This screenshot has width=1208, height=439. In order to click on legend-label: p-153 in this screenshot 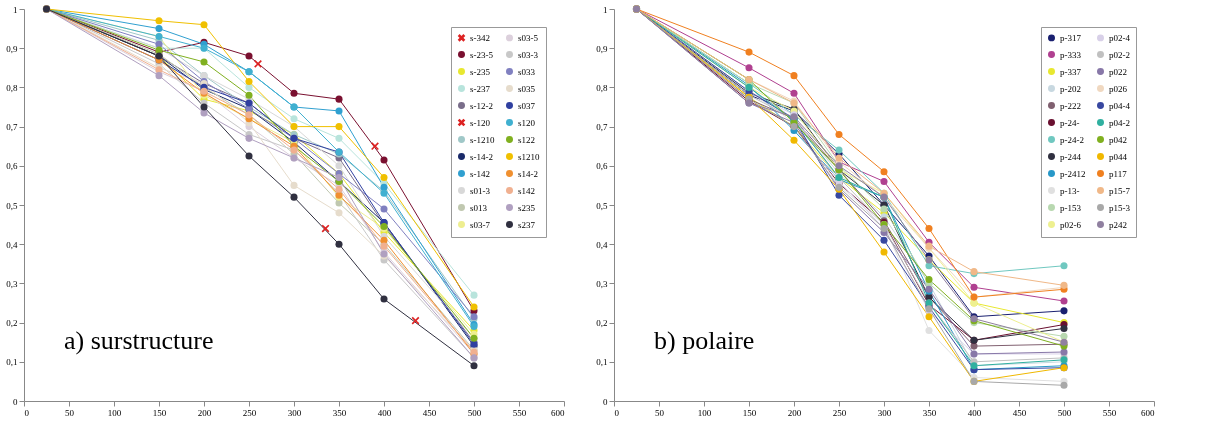, I will do `click(1071, 207)`.